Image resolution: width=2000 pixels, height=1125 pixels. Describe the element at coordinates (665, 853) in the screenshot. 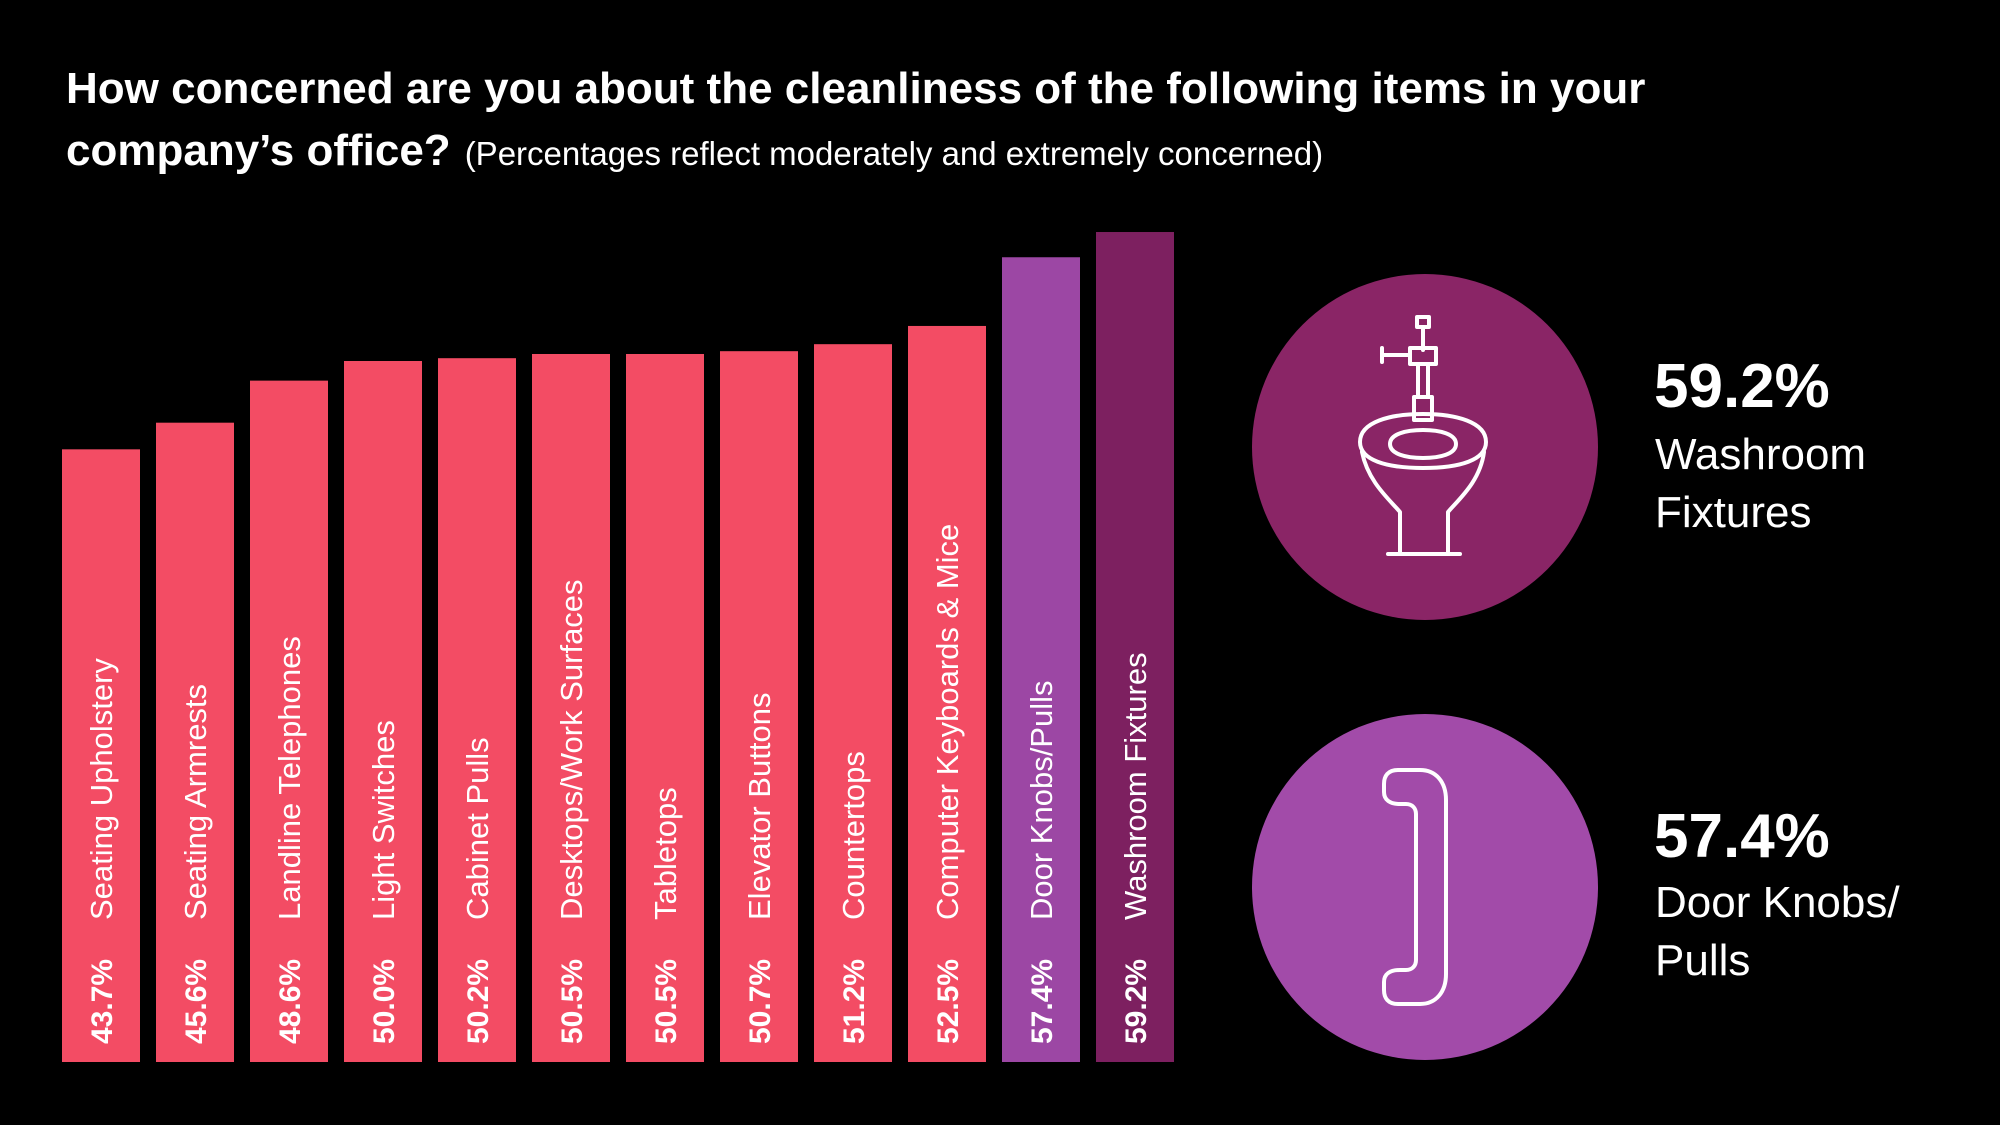

I see `bar-category-label: Tabletops` at that location.